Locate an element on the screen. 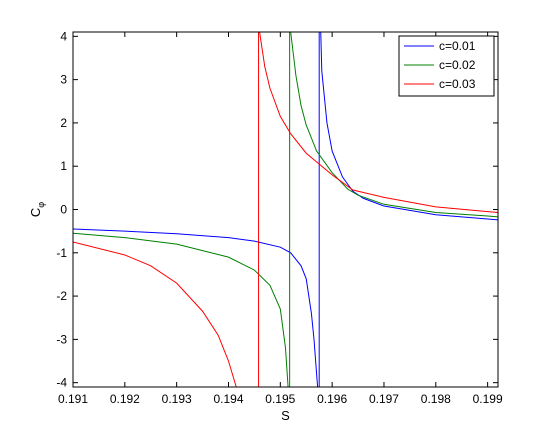  y-tick-label: 1 is located at coordinates (63, 166).